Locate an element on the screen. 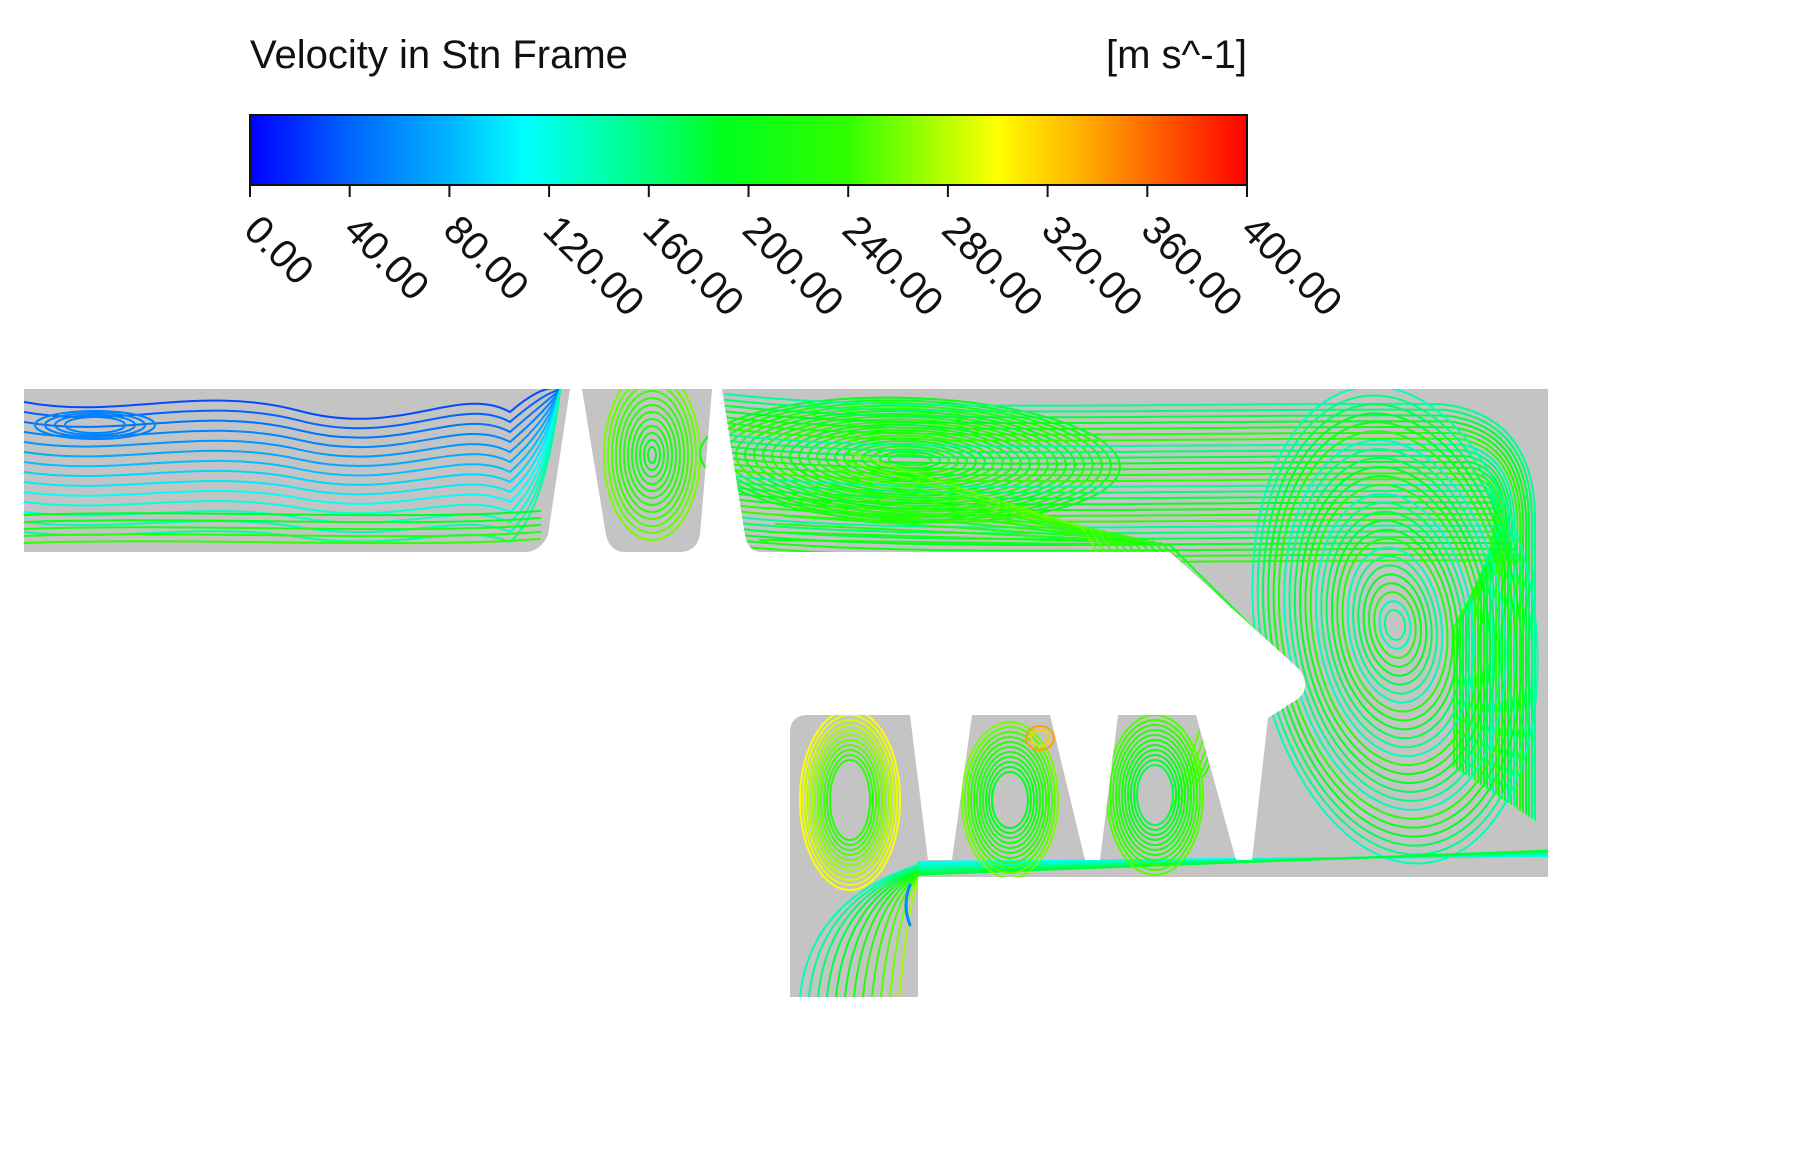  colorbar-tick-label: 80.00 is located at coordinates (486, 258).